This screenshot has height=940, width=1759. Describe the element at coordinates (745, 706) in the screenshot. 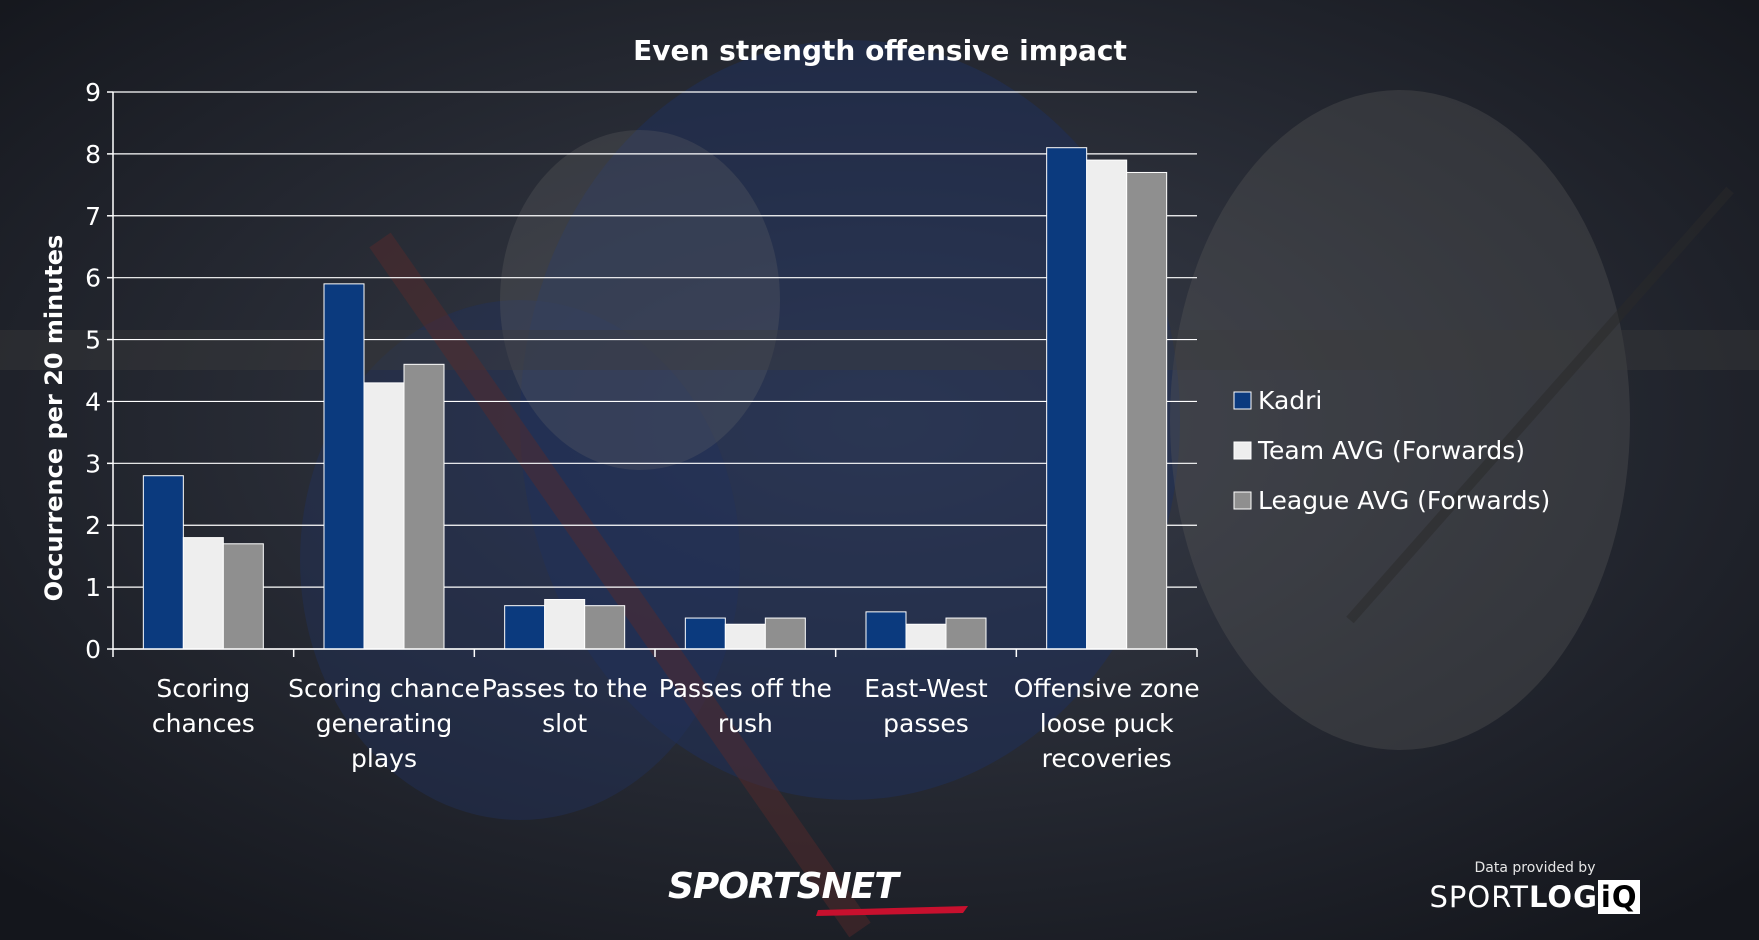

I see `x-tick-label: Passes off the rush` at that location.